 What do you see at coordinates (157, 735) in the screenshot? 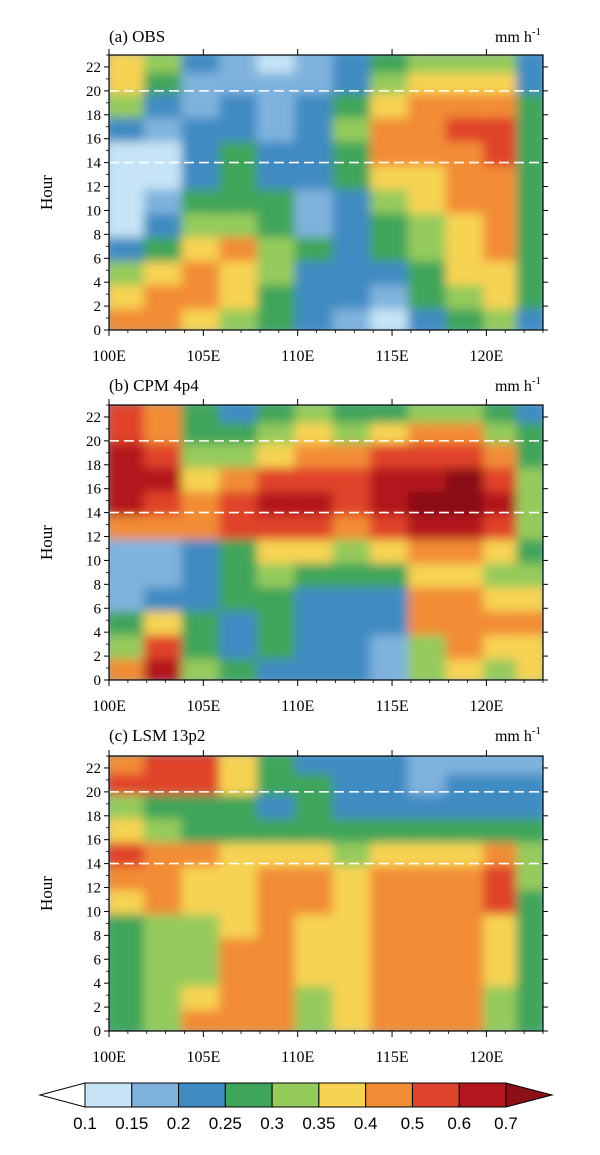
I see `panel-title: (c) LSM 13p2` at bounding box center [157, 735].